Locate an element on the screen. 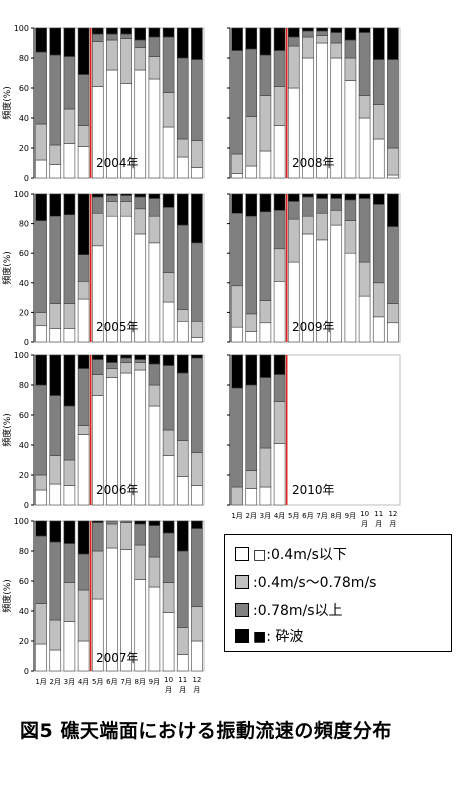 Image resolution: width=458 pixels, height=785 pixels. month-label: 1月 is located at coordinates (236, 516).